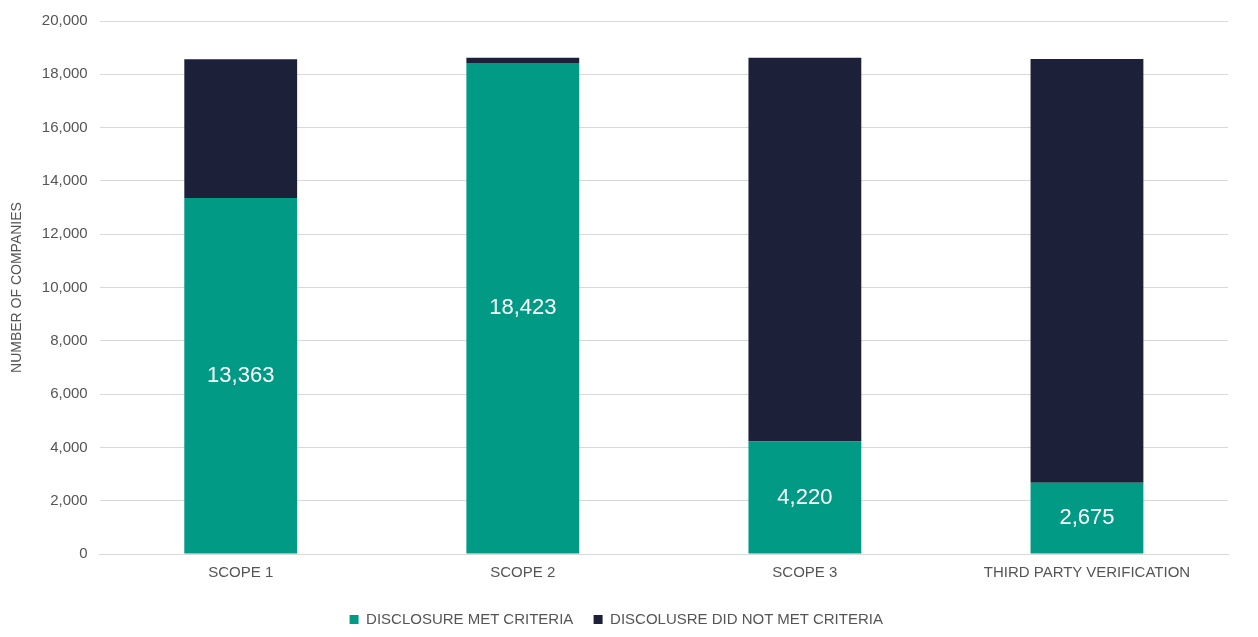 Image resolution: width=1258 pixels, height=637 pixels. What do you see at coordinates (470, 618) in the screenshot?
I see `legend-label: DISCLOSURE MET CRITERIA` at bounding box center [470, 618].